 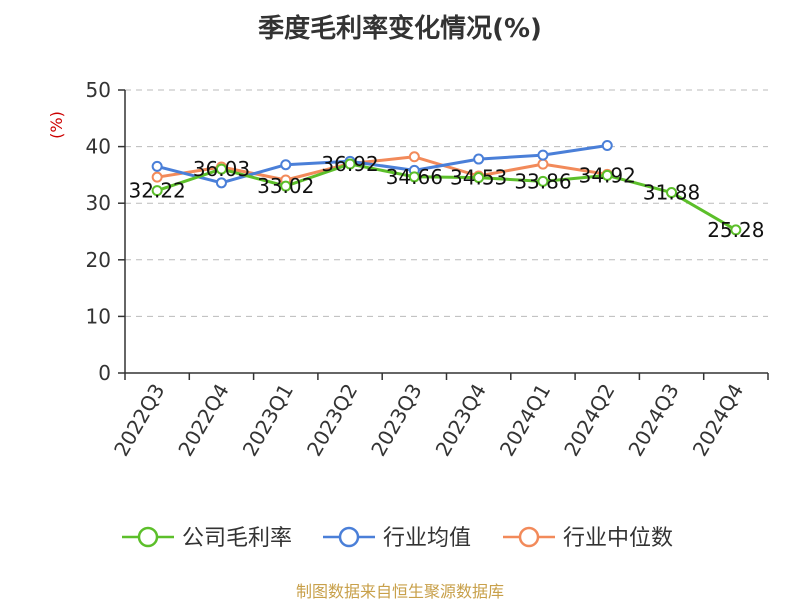 I want to click on legend-label-0: 公司毛利率, so click(x=237, y=538).